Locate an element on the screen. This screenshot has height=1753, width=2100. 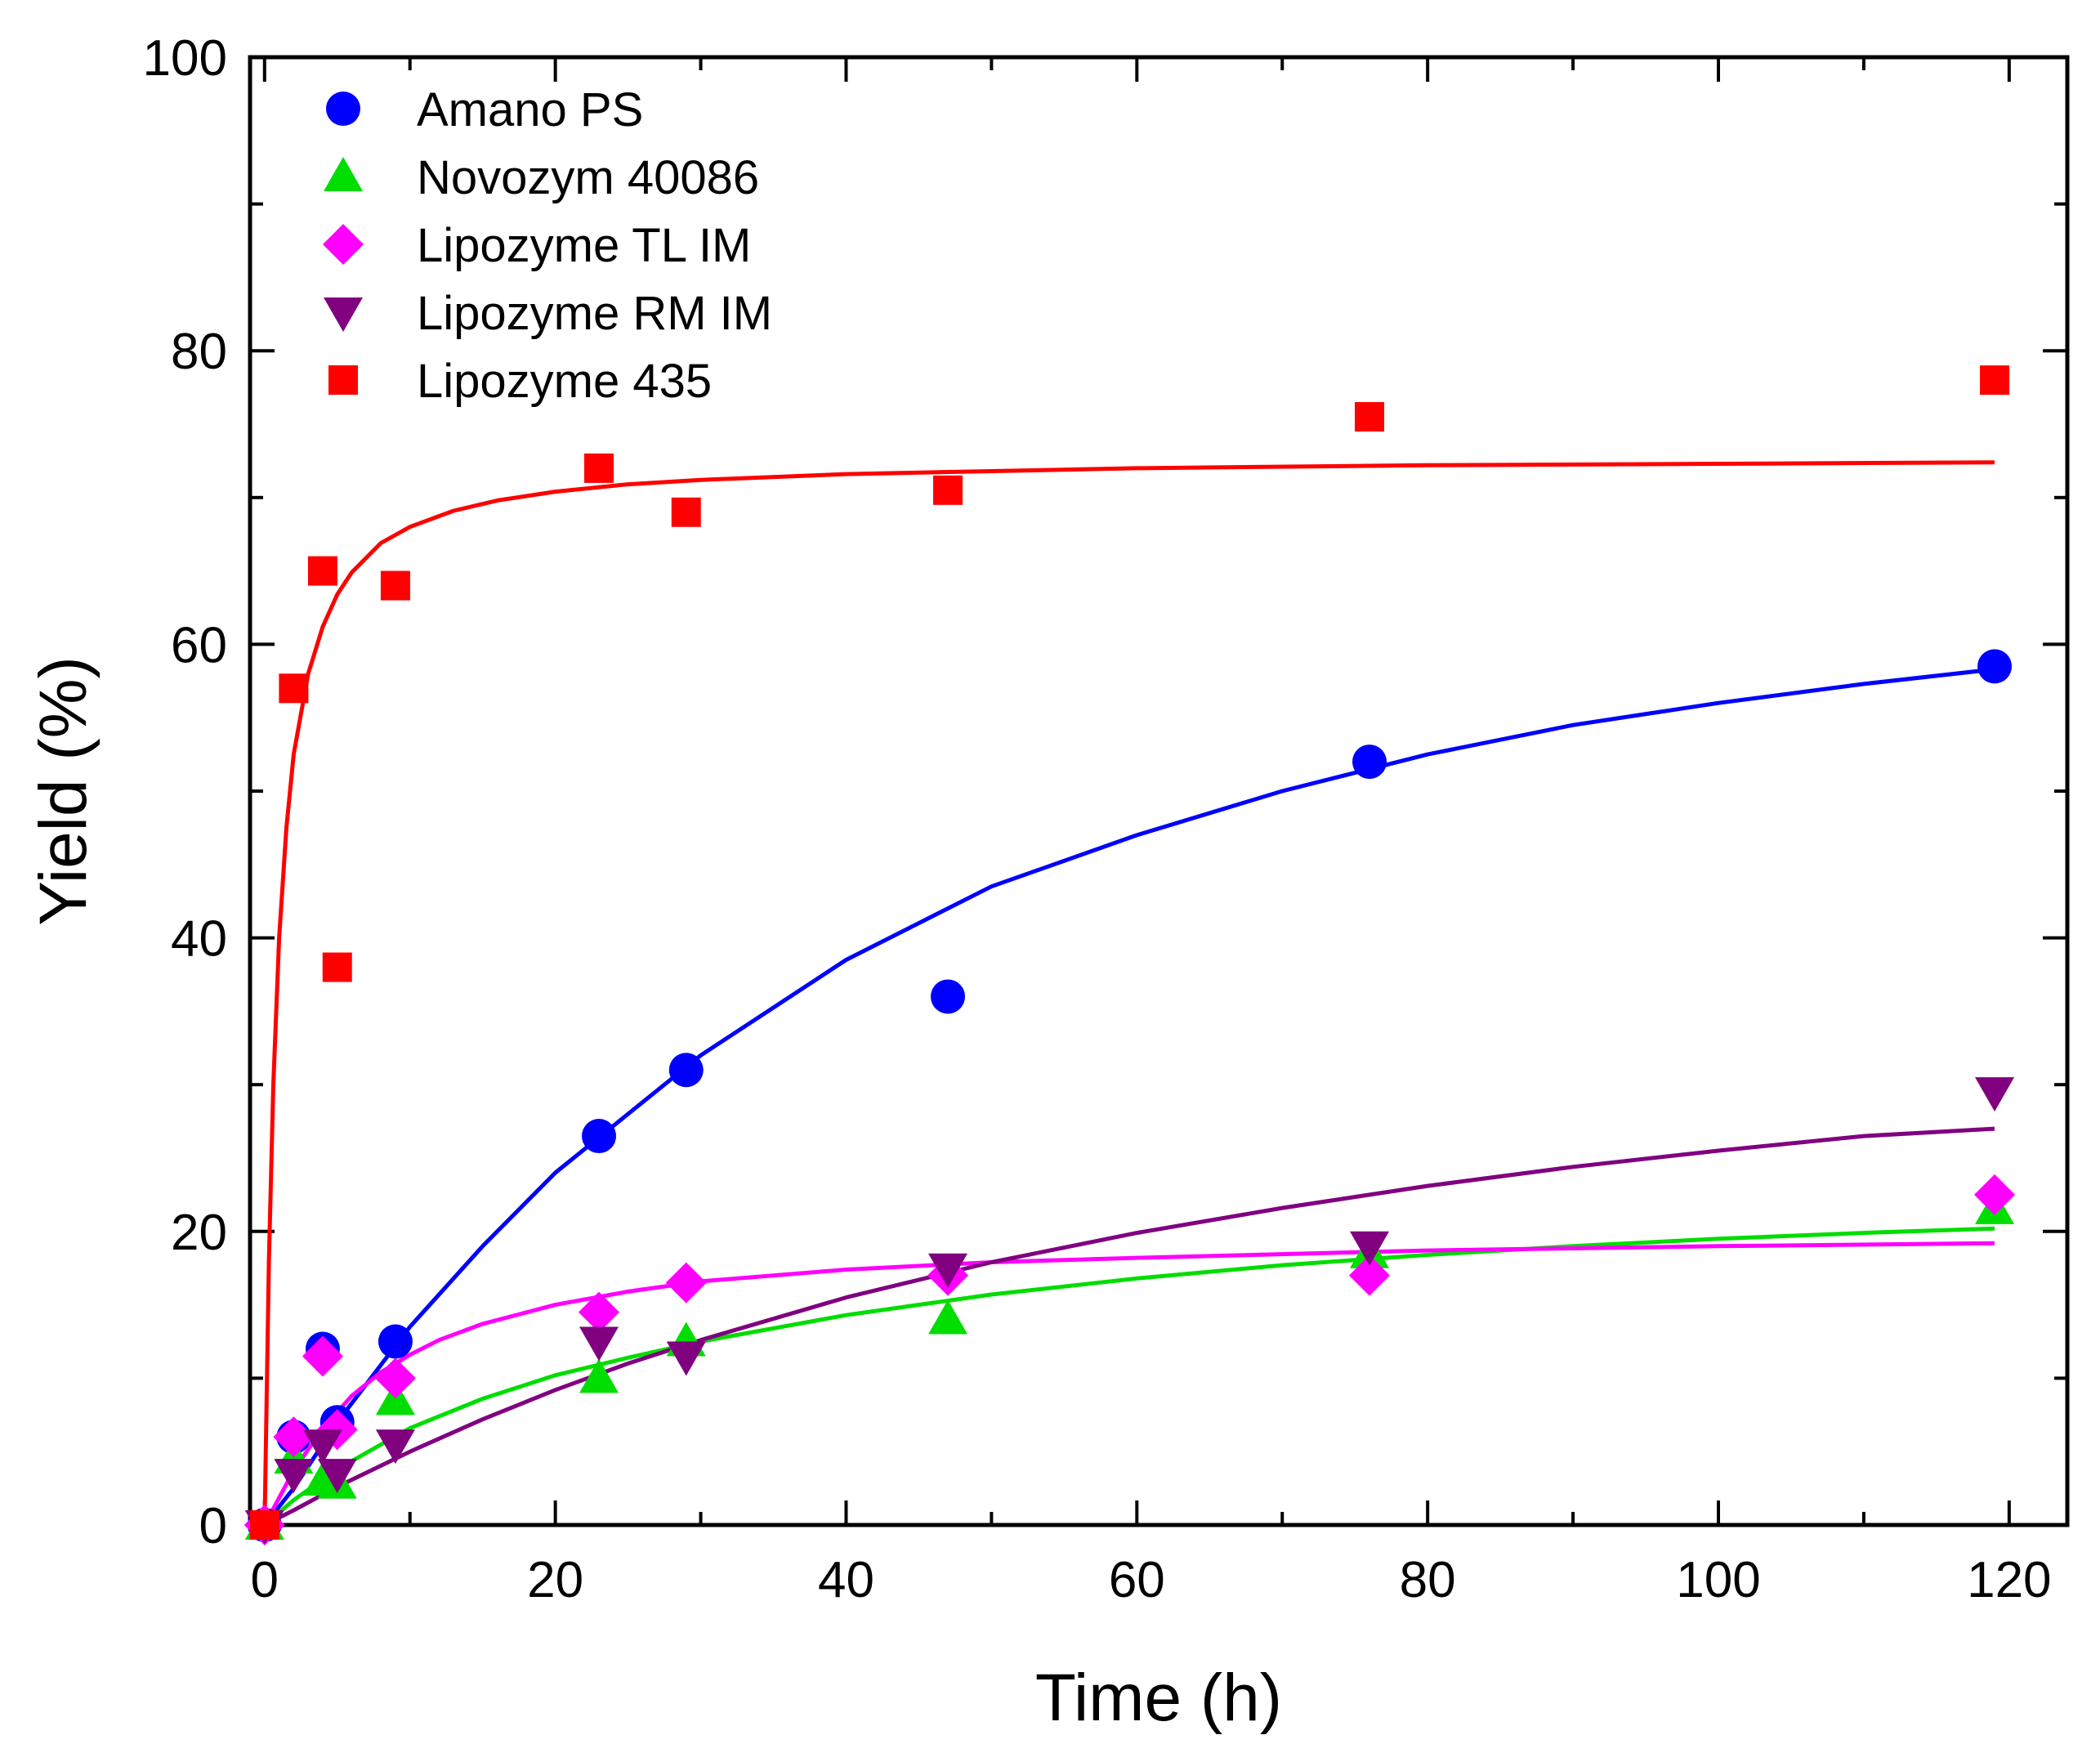
x-tick-label: 60 is located at coordinates (1137, 1580).